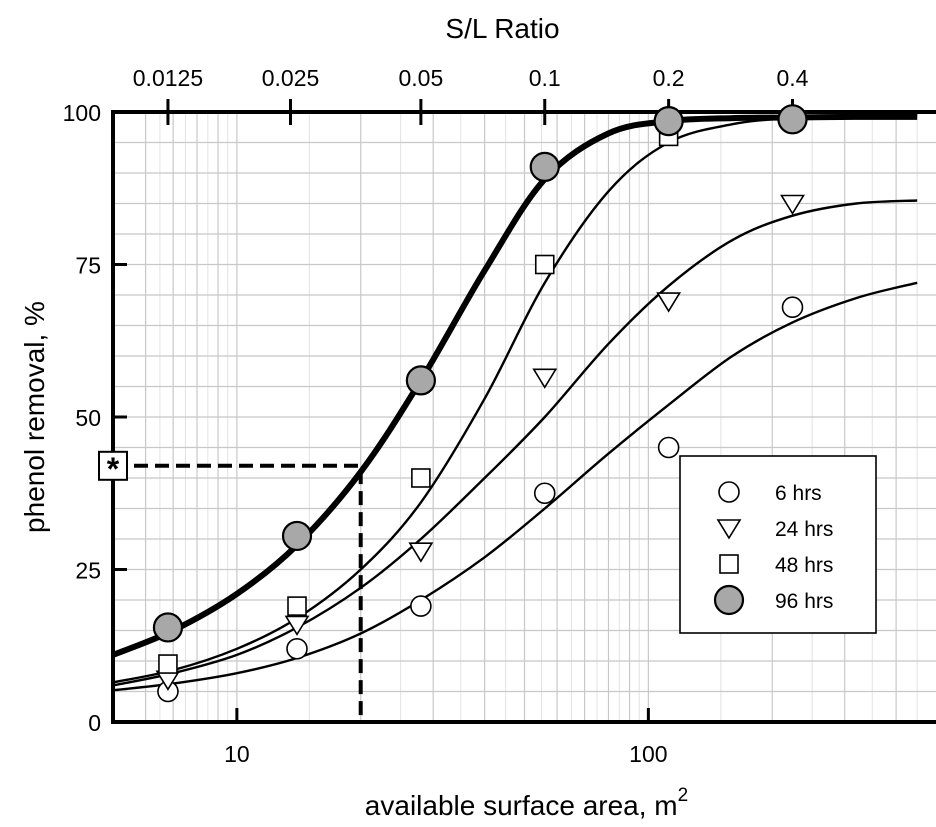  Describe the element at coordinates (521, 805) in the screenshot. I see `x-axis-label: available surface area, m` at that location.